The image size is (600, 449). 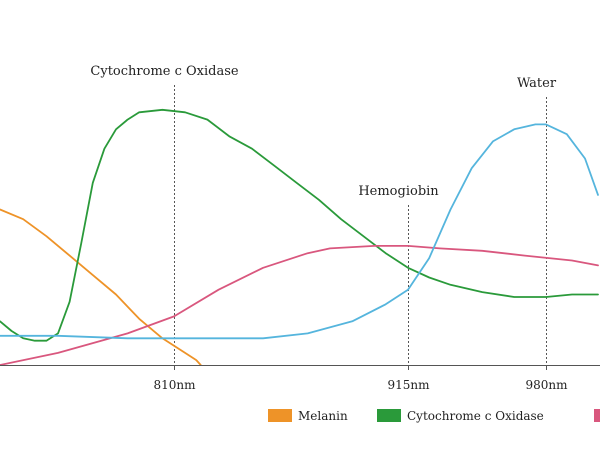 I want to click on legend-item: Melanin, so click(x=308, y=416).